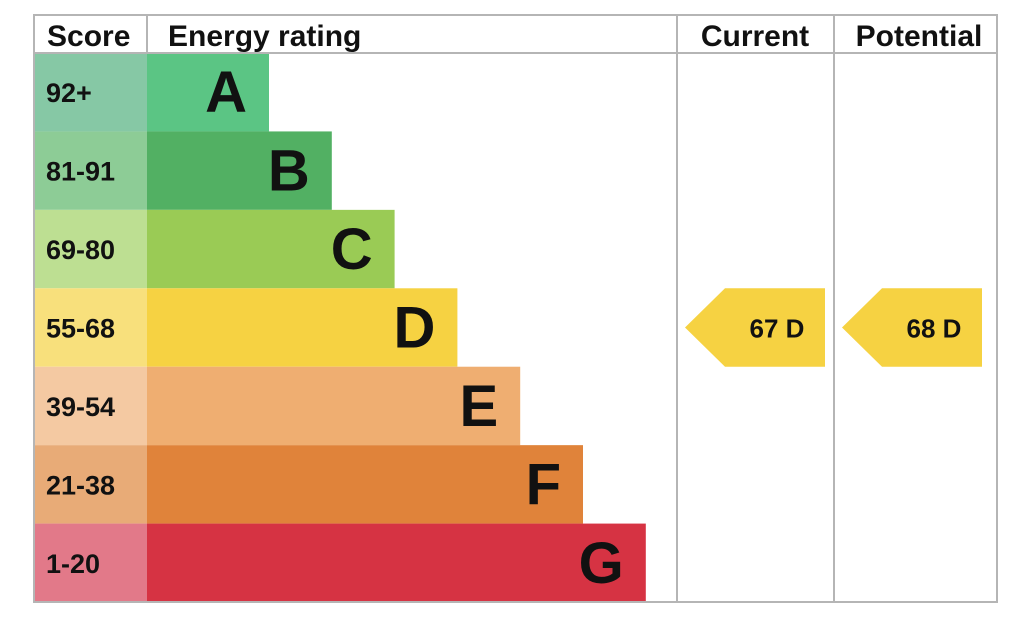  I want to click on score-cell-d, so click(90, 327).